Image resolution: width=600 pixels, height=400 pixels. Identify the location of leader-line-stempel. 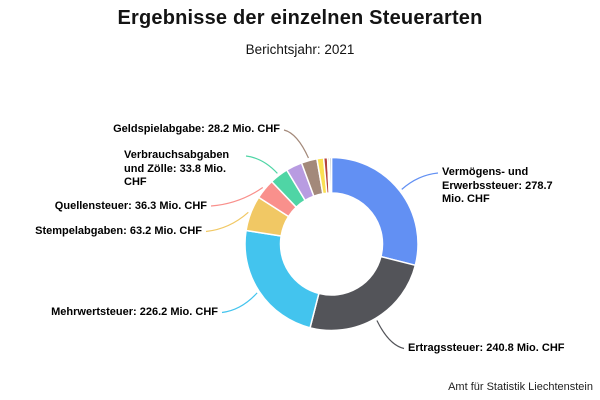
(227, 222).